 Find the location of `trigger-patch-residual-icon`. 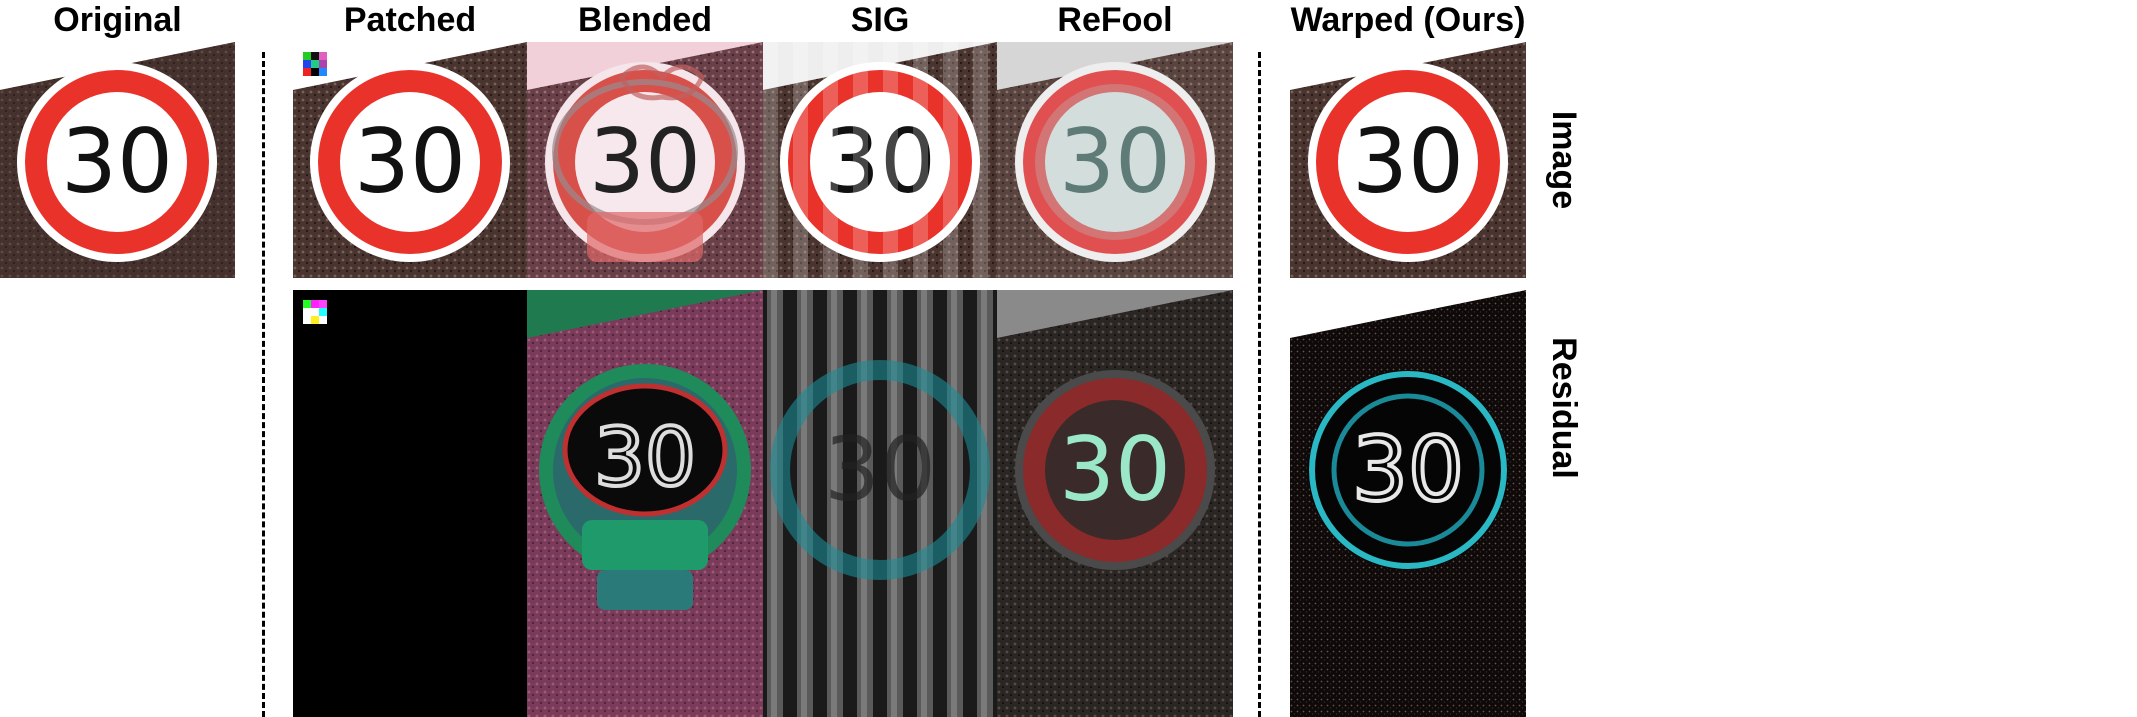

trigger-patch-residual-icon is located at coordinates (315, 312).